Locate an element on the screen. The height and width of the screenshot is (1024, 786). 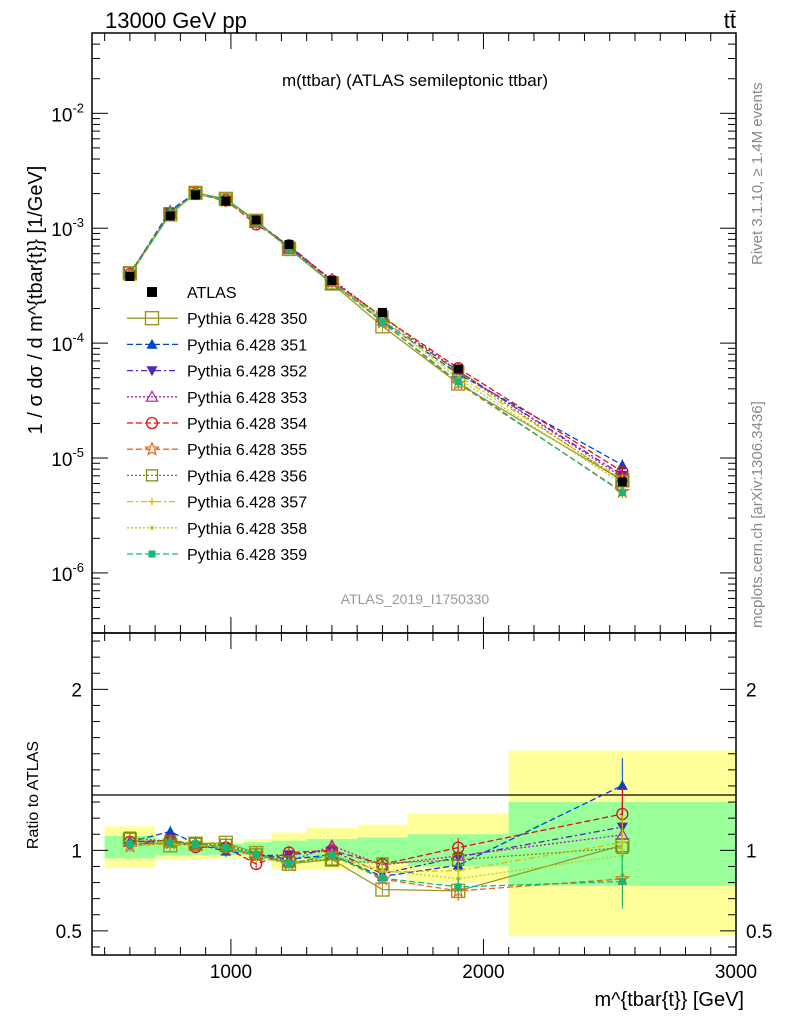
legend-label-2: Pythia 6.428 352 is located at coordinates (247, 372).